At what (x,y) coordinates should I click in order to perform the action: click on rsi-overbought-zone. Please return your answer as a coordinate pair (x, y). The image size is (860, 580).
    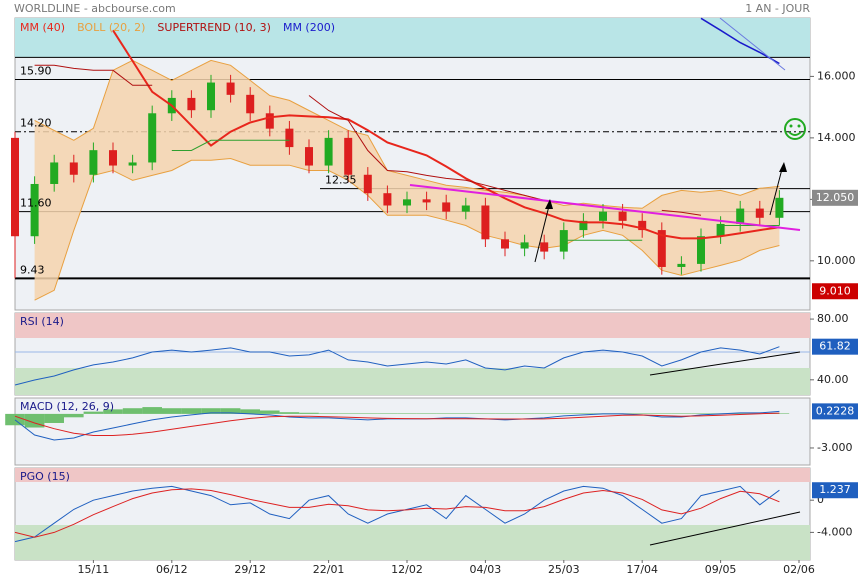
    Looking at the image, I should click on (412, 325).